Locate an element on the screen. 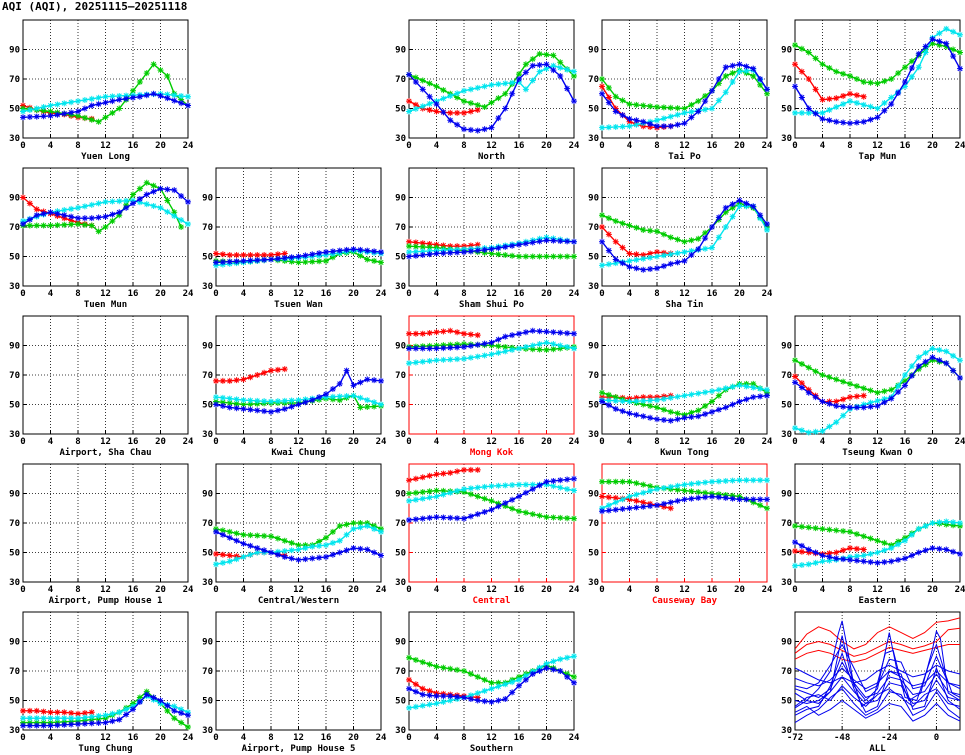 The width and height of the screenshot is (965, 755). y-tick-label: 70 is located at coordinates (400, 672).